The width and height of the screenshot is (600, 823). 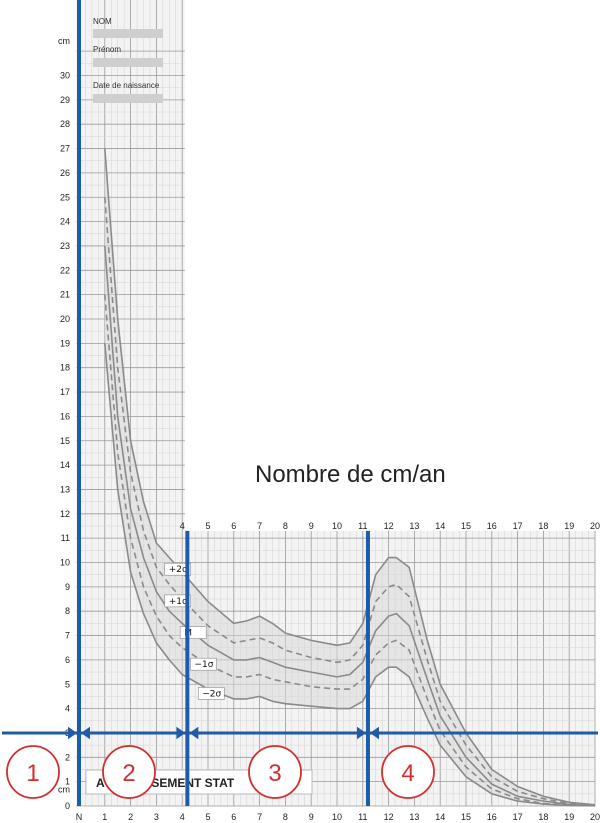 What do you see at coordinates (67, 587) in the screenshot?
I see `y-tick-label: 9` at bounding box center [67, 587].